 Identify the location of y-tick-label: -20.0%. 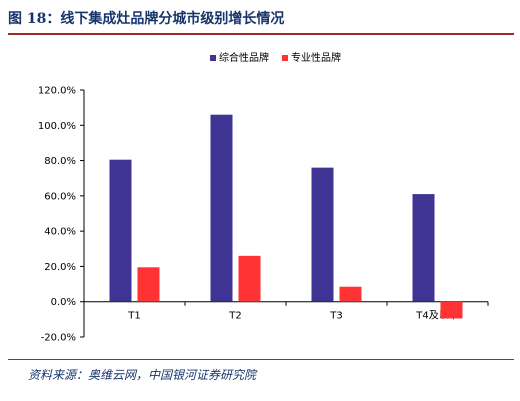
(58, 338).